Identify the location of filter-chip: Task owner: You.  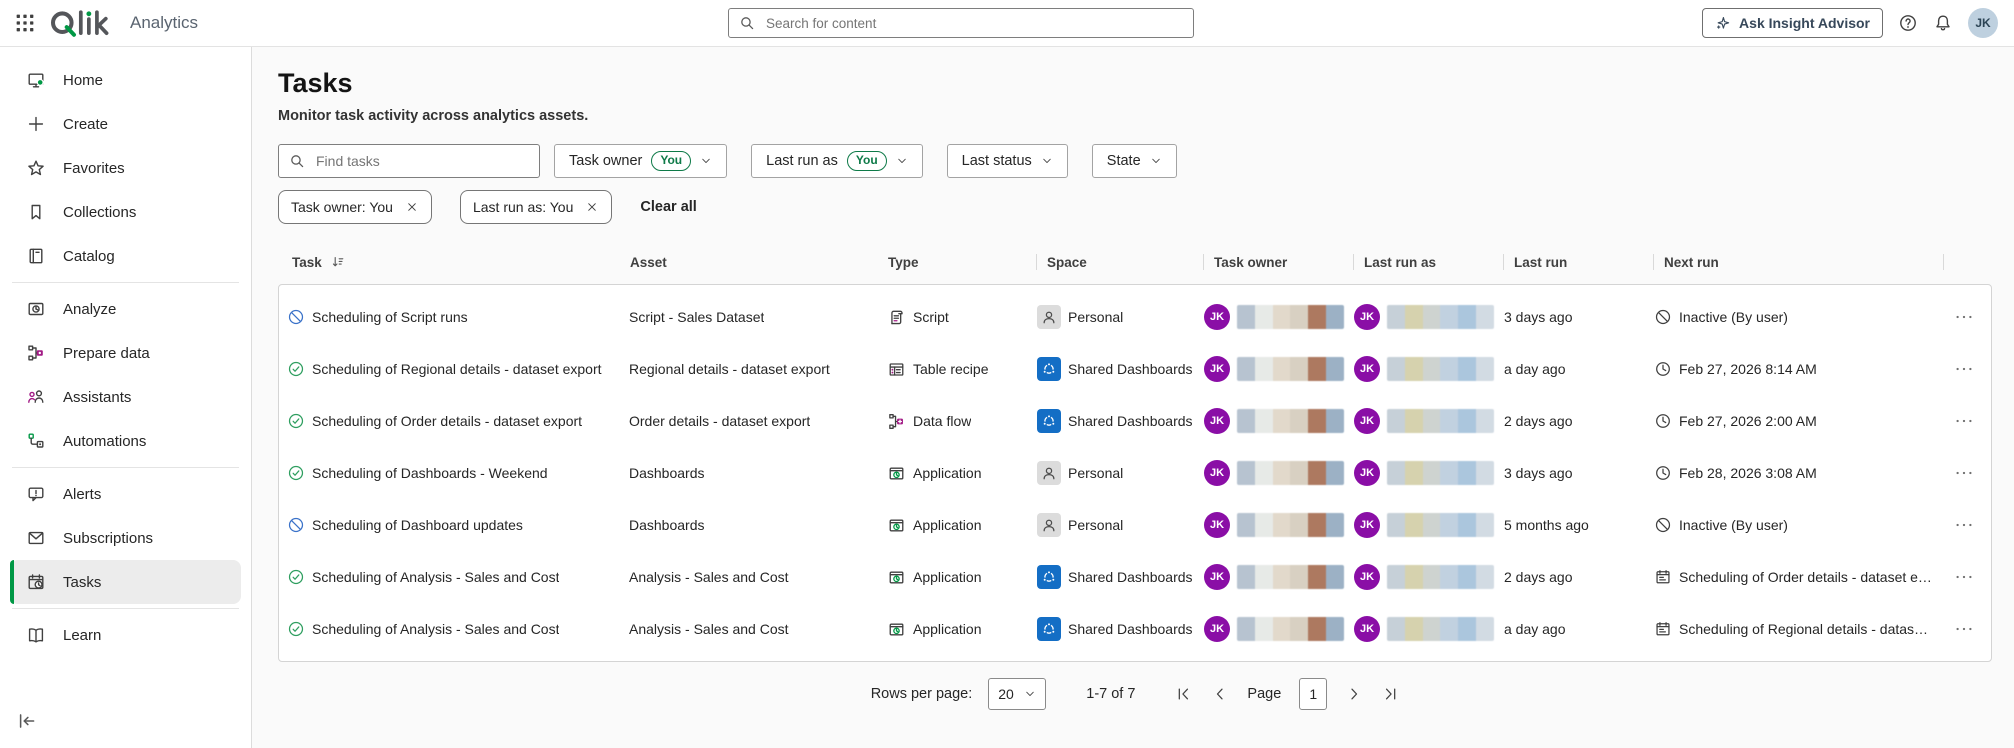
(355, 207).